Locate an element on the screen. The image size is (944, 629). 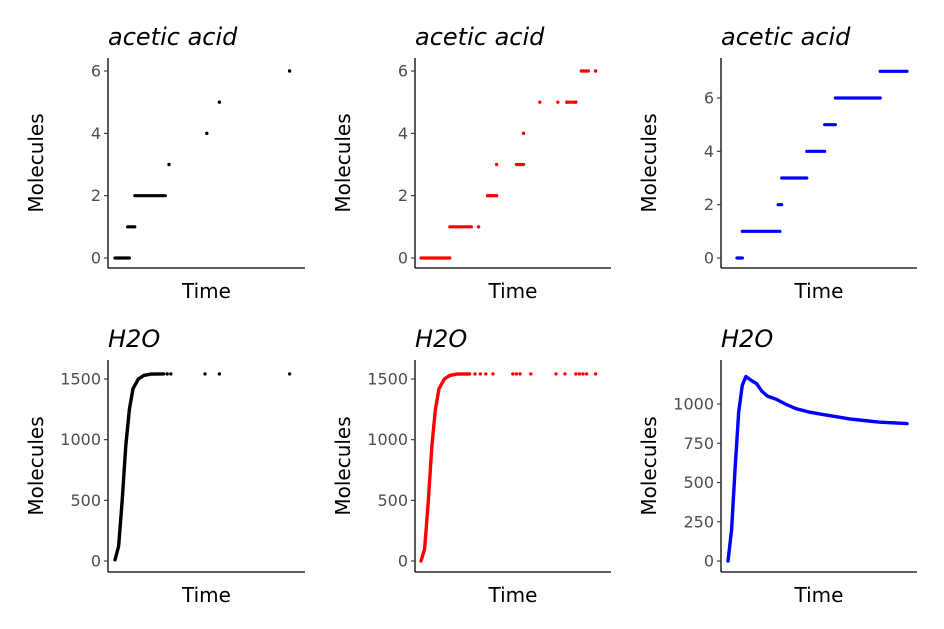
y-tick-label: 750 is located at coordinates (698, 443).